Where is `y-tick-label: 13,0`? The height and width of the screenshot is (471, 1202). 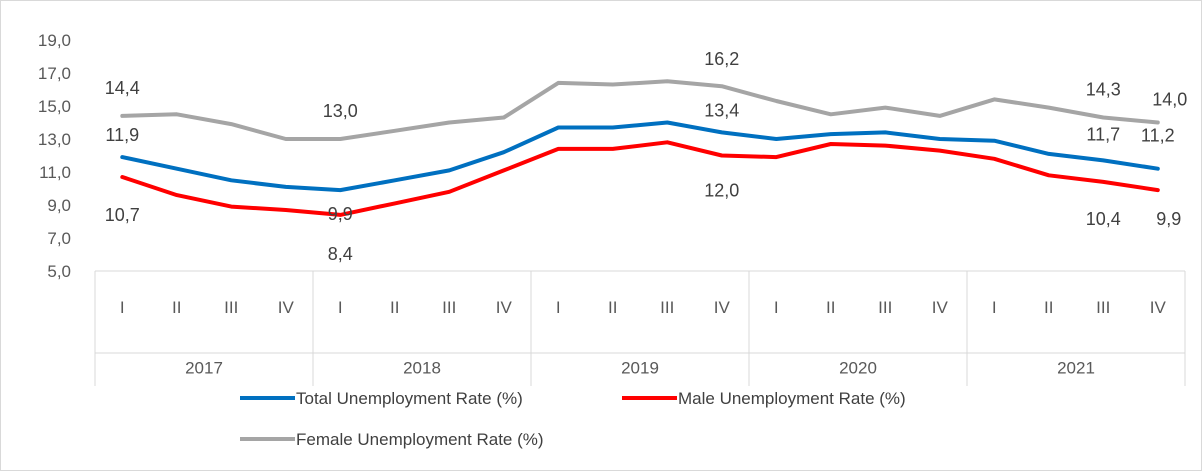 y-tick-label: 13,0 is located at coordinates (54, 139).